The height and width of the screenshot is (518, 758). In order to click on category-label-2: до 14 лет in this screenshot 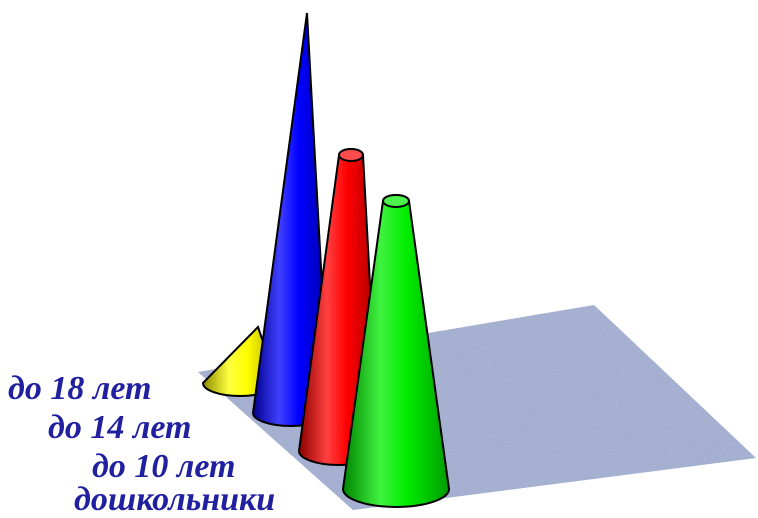, I will do `click(120, 427)`.